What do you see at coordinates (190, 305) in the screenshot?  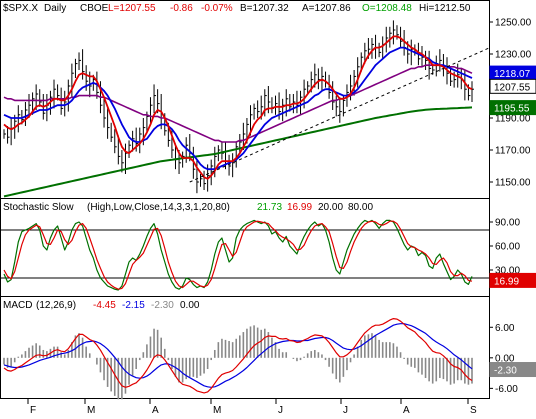 I see `macd-zero-value: 0.00` at bounding box center [190, 305].